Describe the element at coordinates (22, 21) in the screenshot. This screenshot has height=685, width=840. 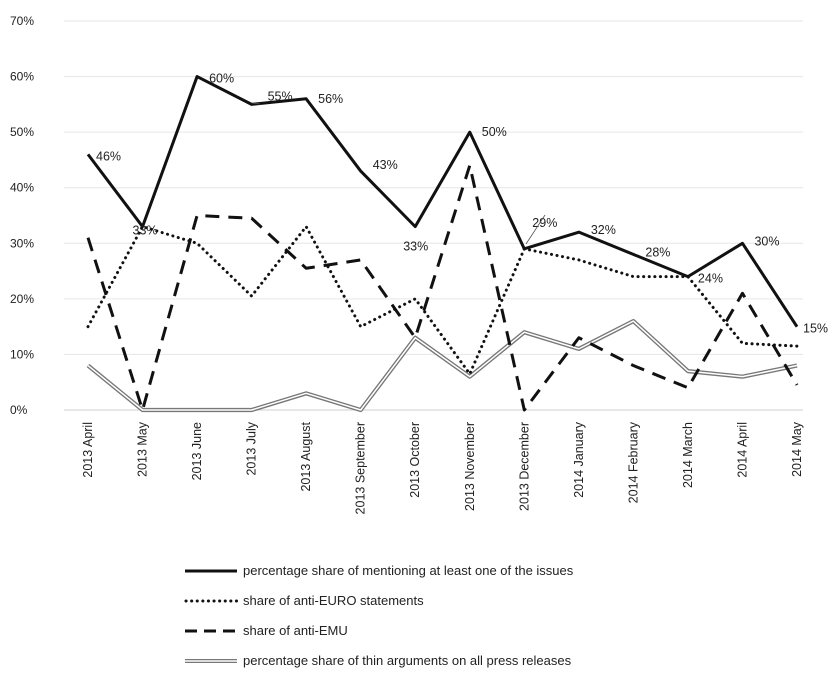
I see `y-tick-label: 70%` at that location.